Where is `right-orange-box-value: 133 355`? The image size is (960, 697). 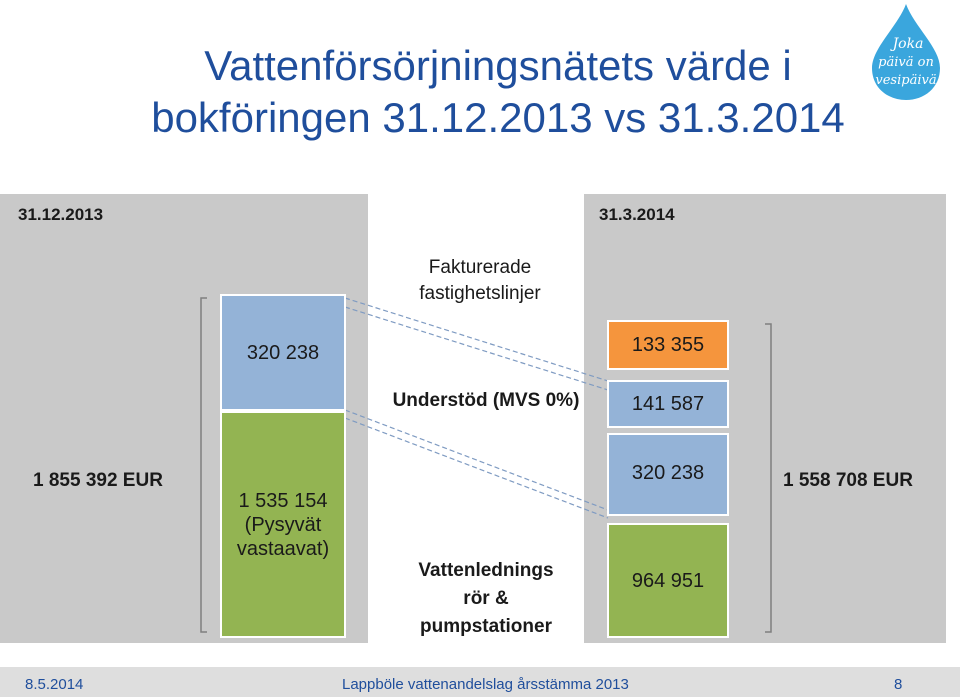
right-orange-box-value: 133 355 is located at coordinates (668, 345).